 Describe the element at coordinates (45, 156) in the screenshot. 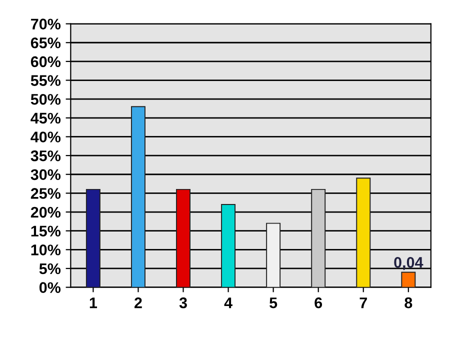

I see `y-tick-label: 35%` at that location.